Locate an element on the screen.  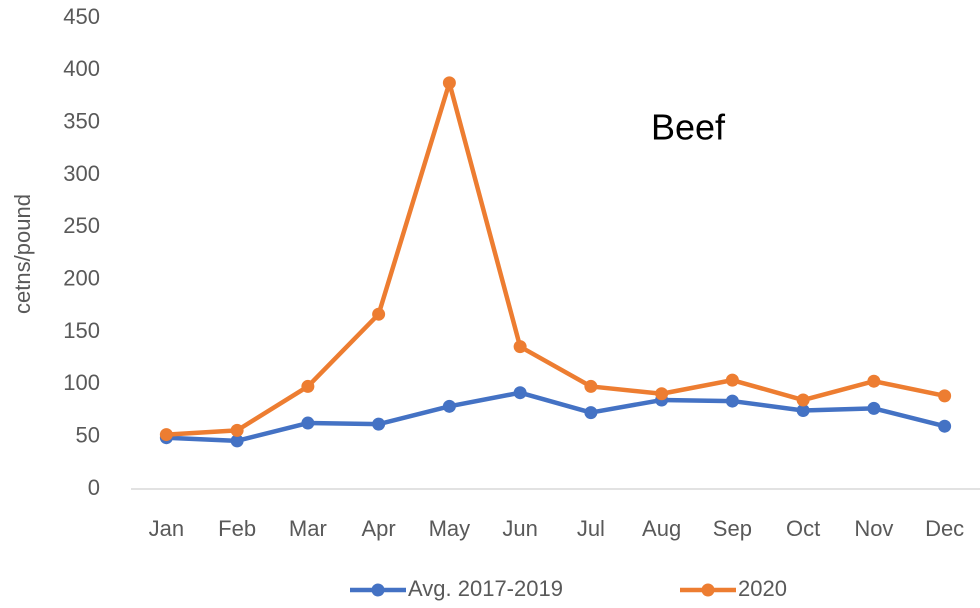
y-tick-label: 350 is located at coordinates (81, 120).